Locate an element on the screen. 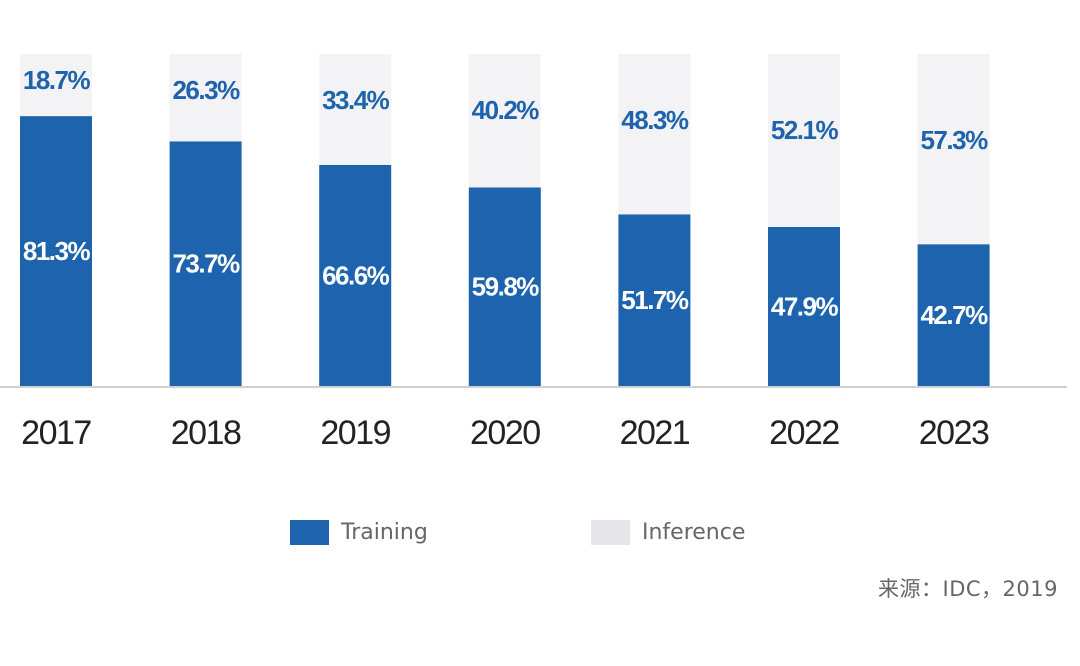 Image resolution: width=1080 pixels, height=666 pixels. bar-training-2021 is located at coordinates (654, 300).